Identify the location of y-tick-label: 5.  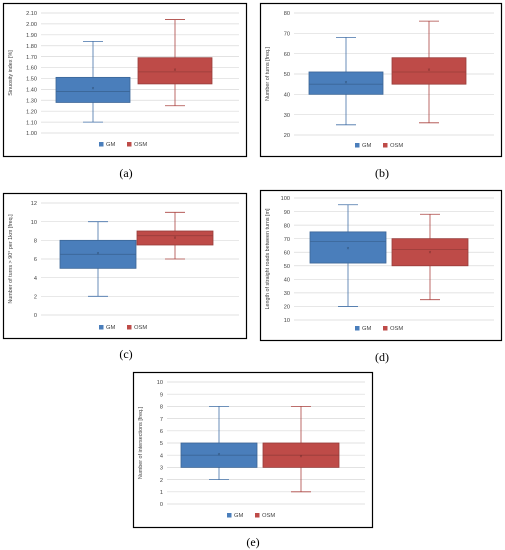
(161, 444).